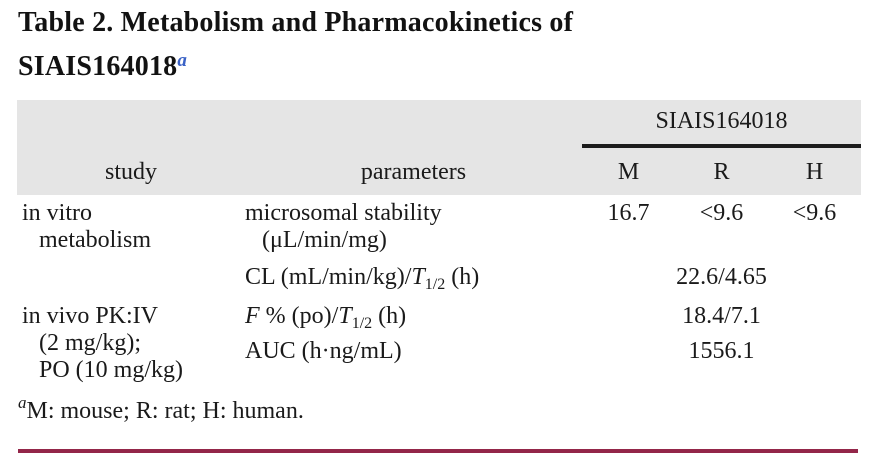 The width and height of the screenshot is (885, 459). I want to click on parameter-microsomal-stability: microsomal stability (μL/min/mg), so click(413, 226).